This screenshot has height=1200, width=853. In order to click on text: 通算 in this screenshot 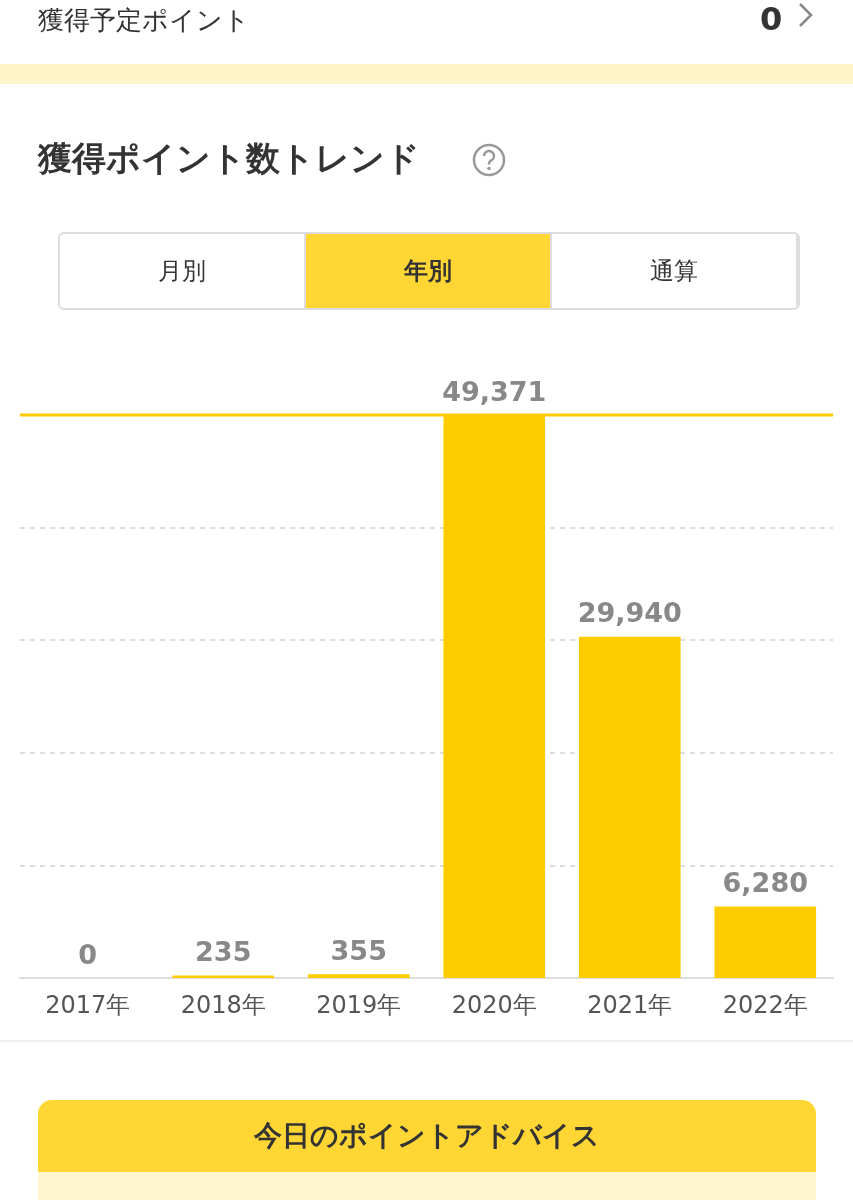, I will do `click(675, 271)`.